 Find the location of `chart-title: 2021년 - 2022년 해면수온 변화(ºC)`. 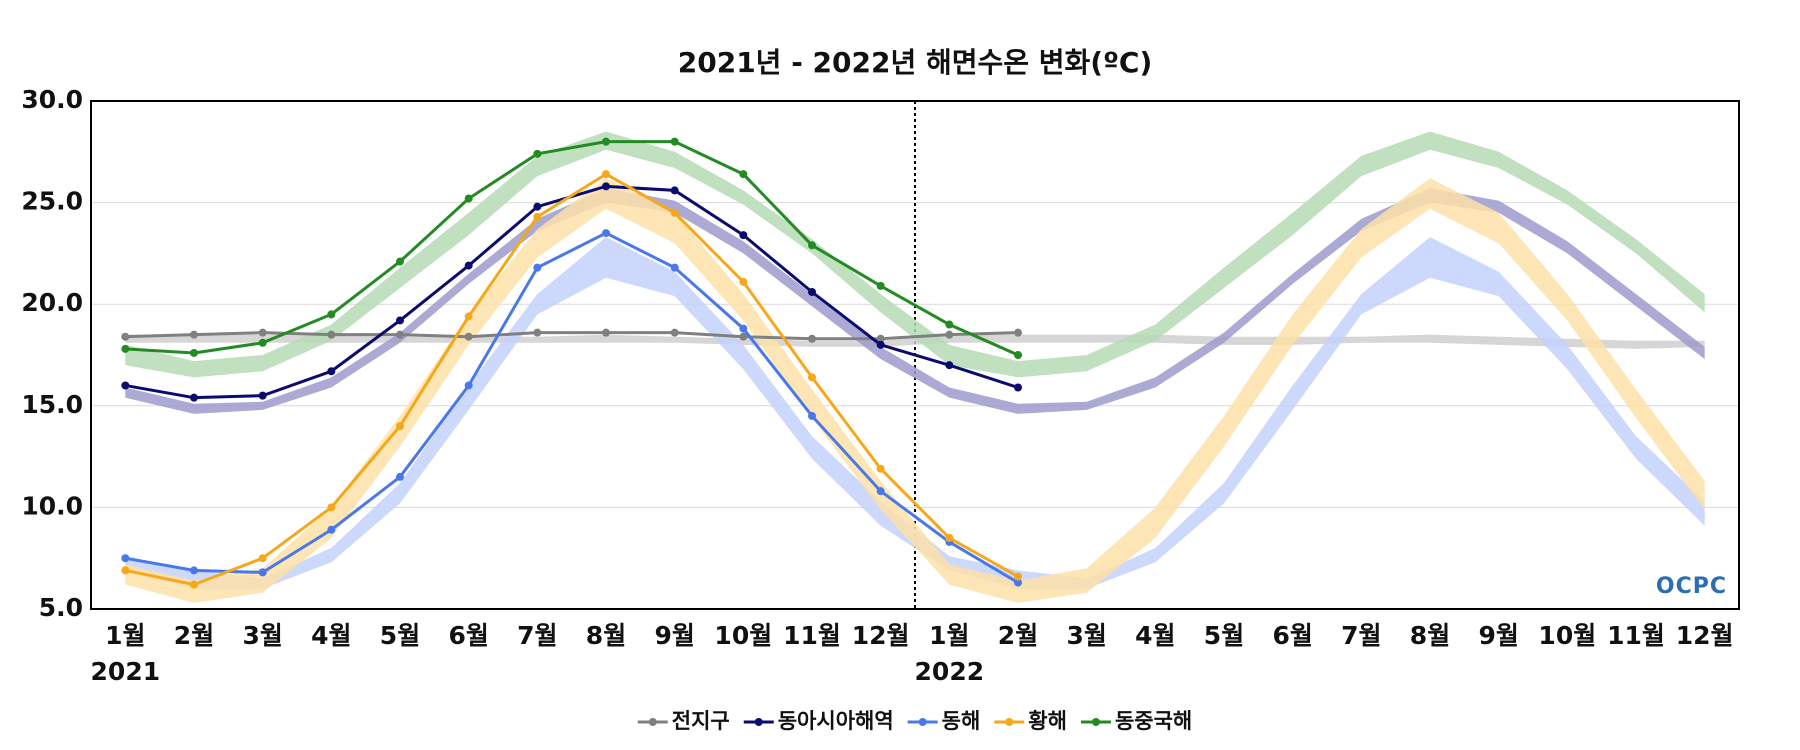

chart-title: 2021년 - 2022년 해면수온 변화(ºC) is located at coordinates (915, 62).